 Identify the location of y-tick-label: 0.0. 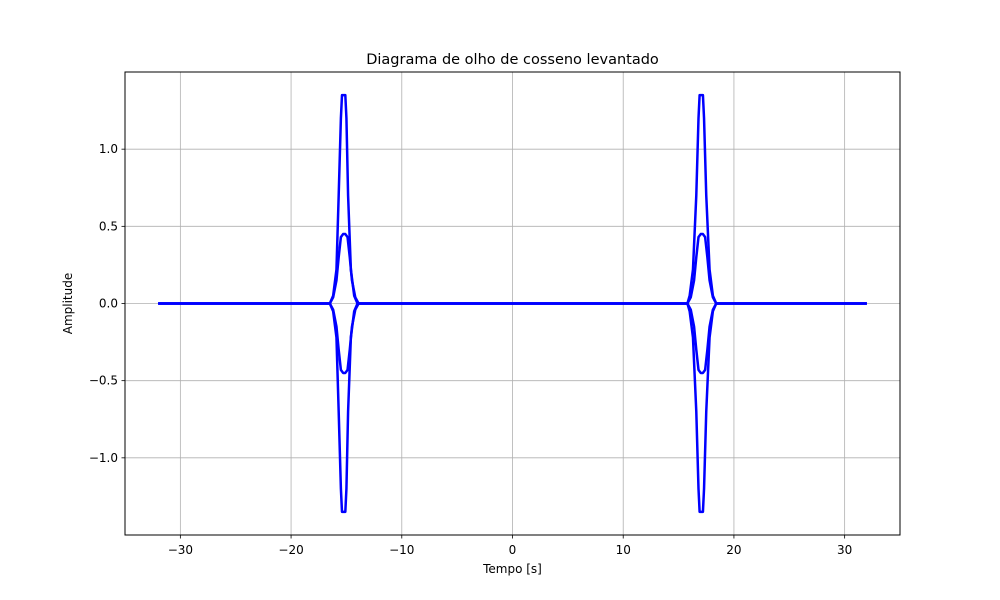
(108, 304).